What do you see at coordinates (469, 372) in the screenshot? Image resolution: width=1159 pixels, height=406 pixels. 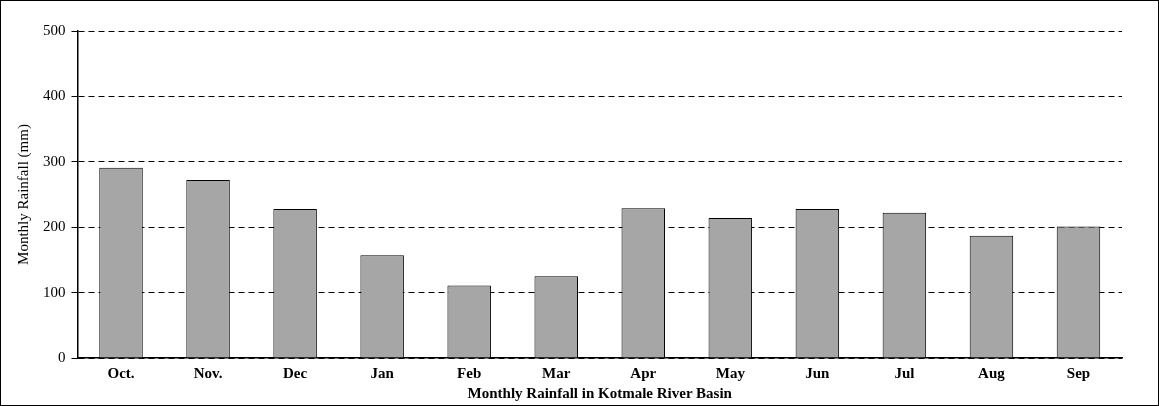 I see `x-tick-label: Feb` at bounding box center [469, 372].